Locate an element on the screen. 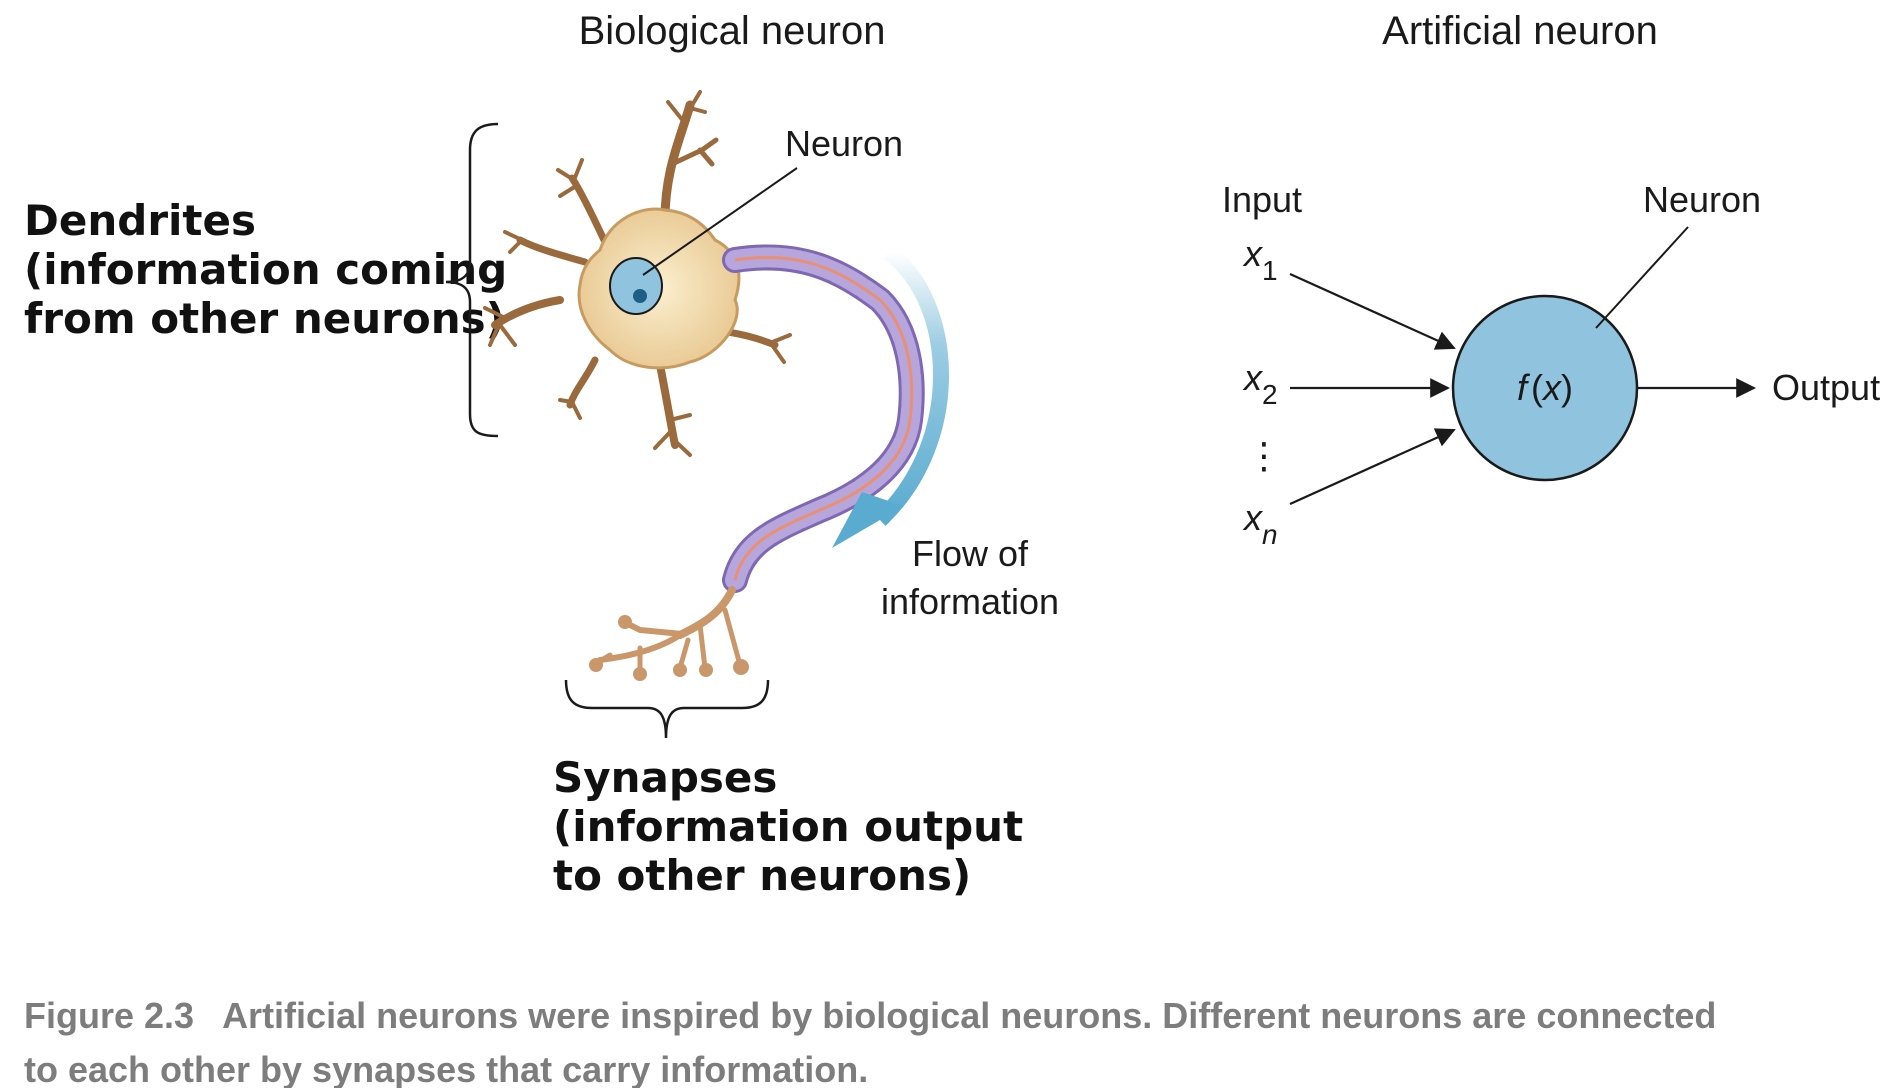 The width and height of the screenshot is (1902, 1088). axon-core is located at coordinates (823, 418).